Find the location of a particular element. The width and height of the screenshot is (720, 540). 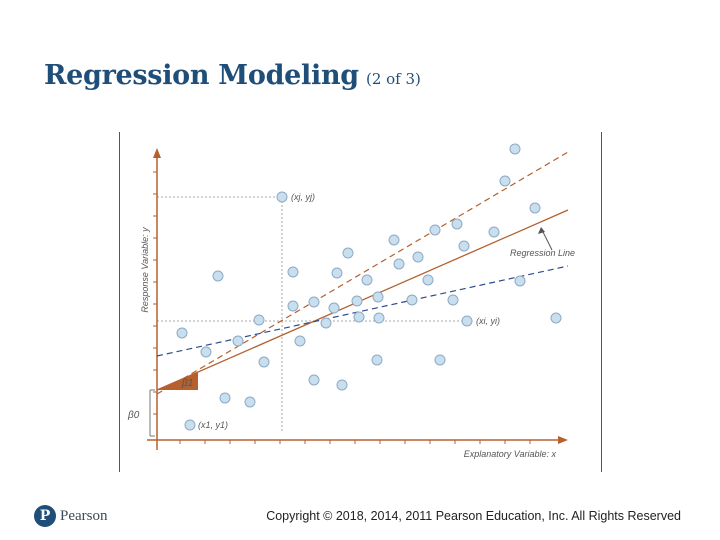

pearson-logo: P Pearson is located at coordinates (71, 516).